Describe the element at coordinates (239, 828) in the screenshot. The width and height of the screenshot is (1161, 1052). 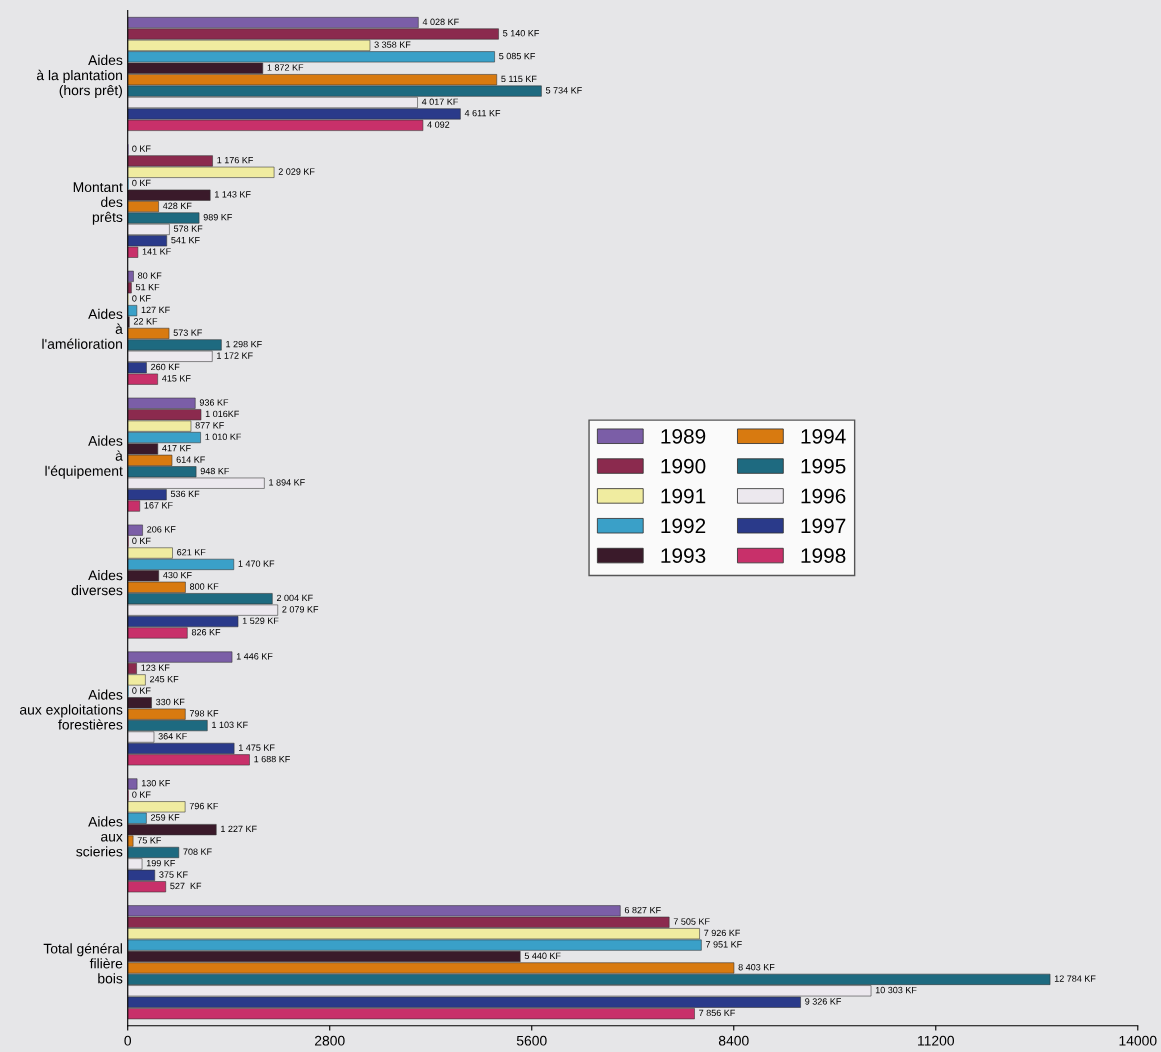
I see `data-label: 1 227 KF` at that location.